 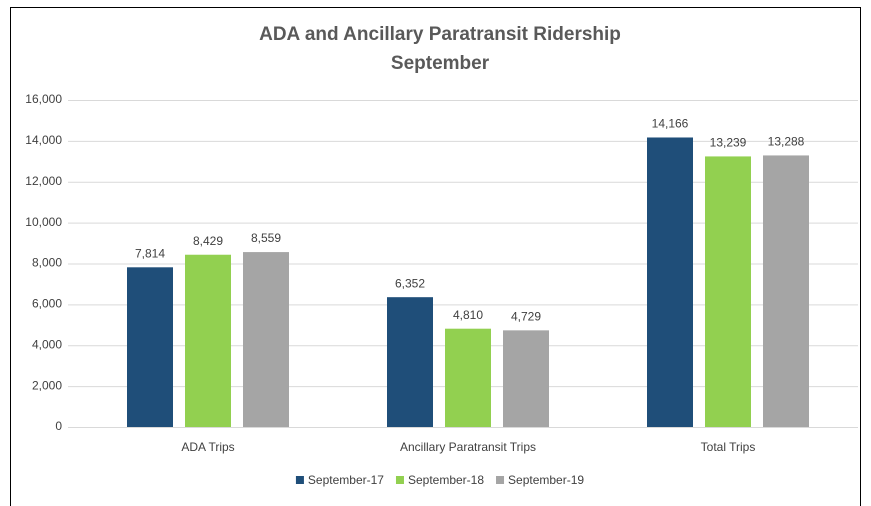 What do you see at coordinates (47, 263) in the screenshot?
I see `y-tick-label: 8,000` at bounding box center [47, 263].